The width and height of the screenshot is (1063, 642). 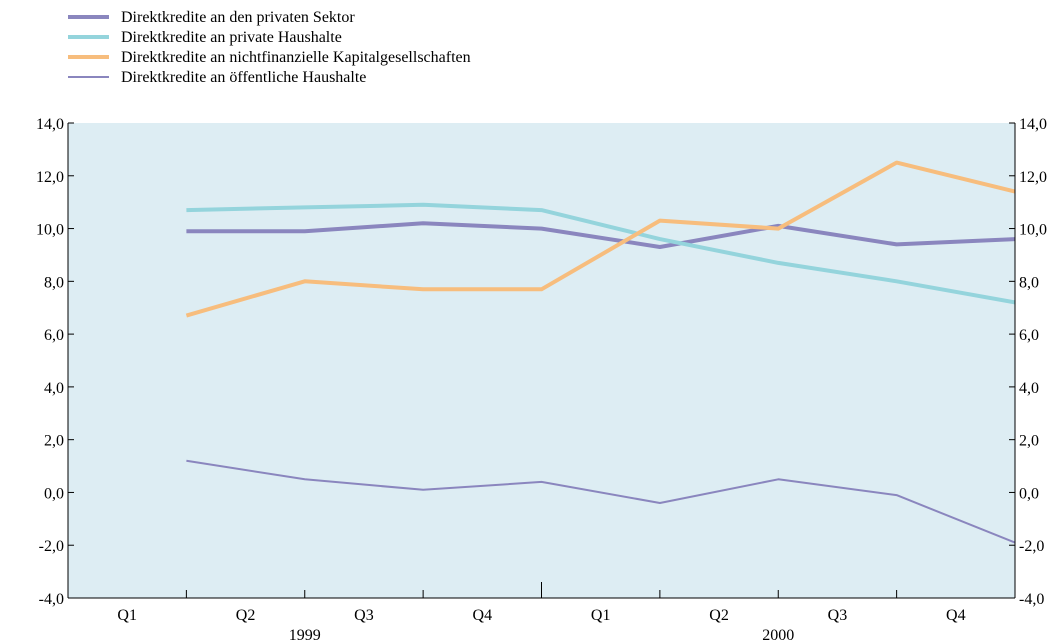 I want to click on y-tick-label-right: 10,0, so click(x=1033, y=230).